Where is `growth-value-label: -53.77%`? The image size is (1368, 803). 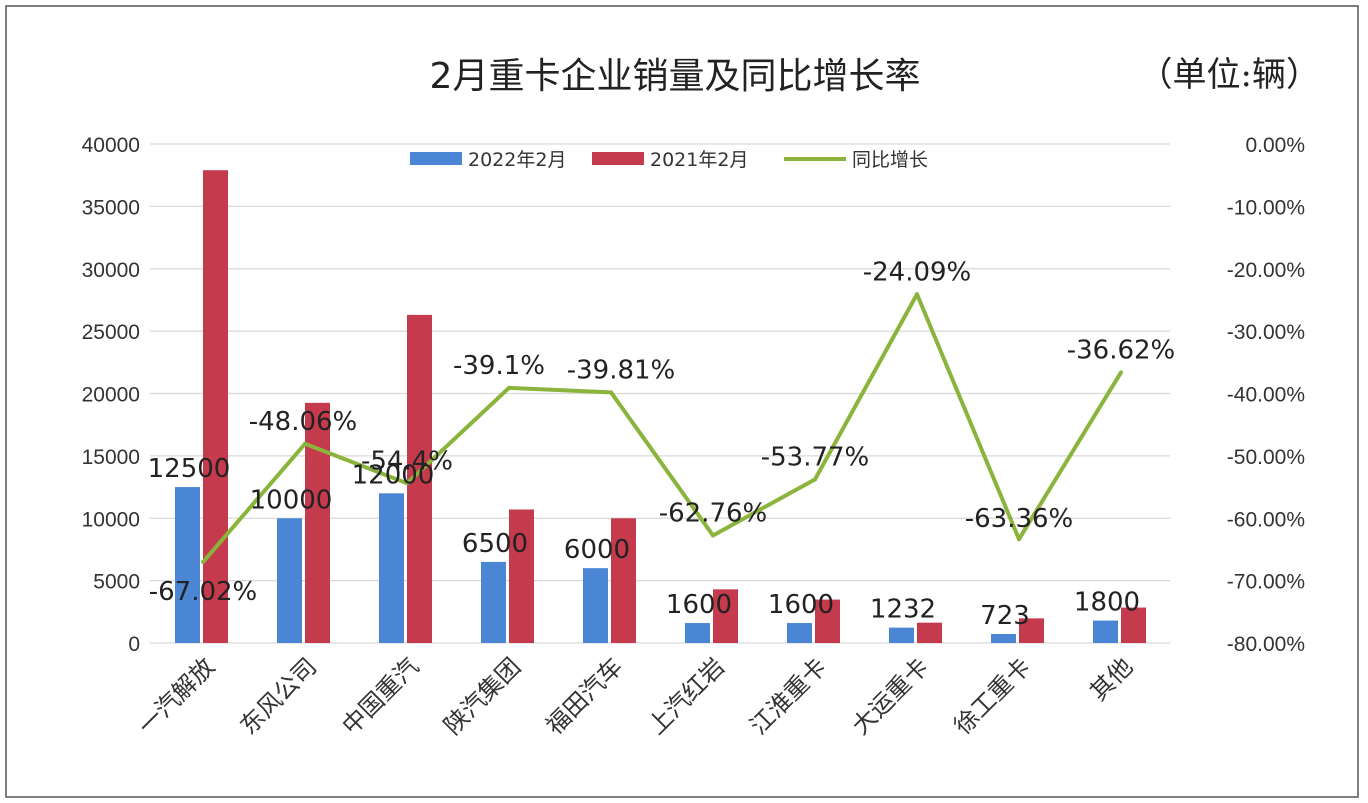 growth-value-label: -53.77% is located at coordinates (815, 457).